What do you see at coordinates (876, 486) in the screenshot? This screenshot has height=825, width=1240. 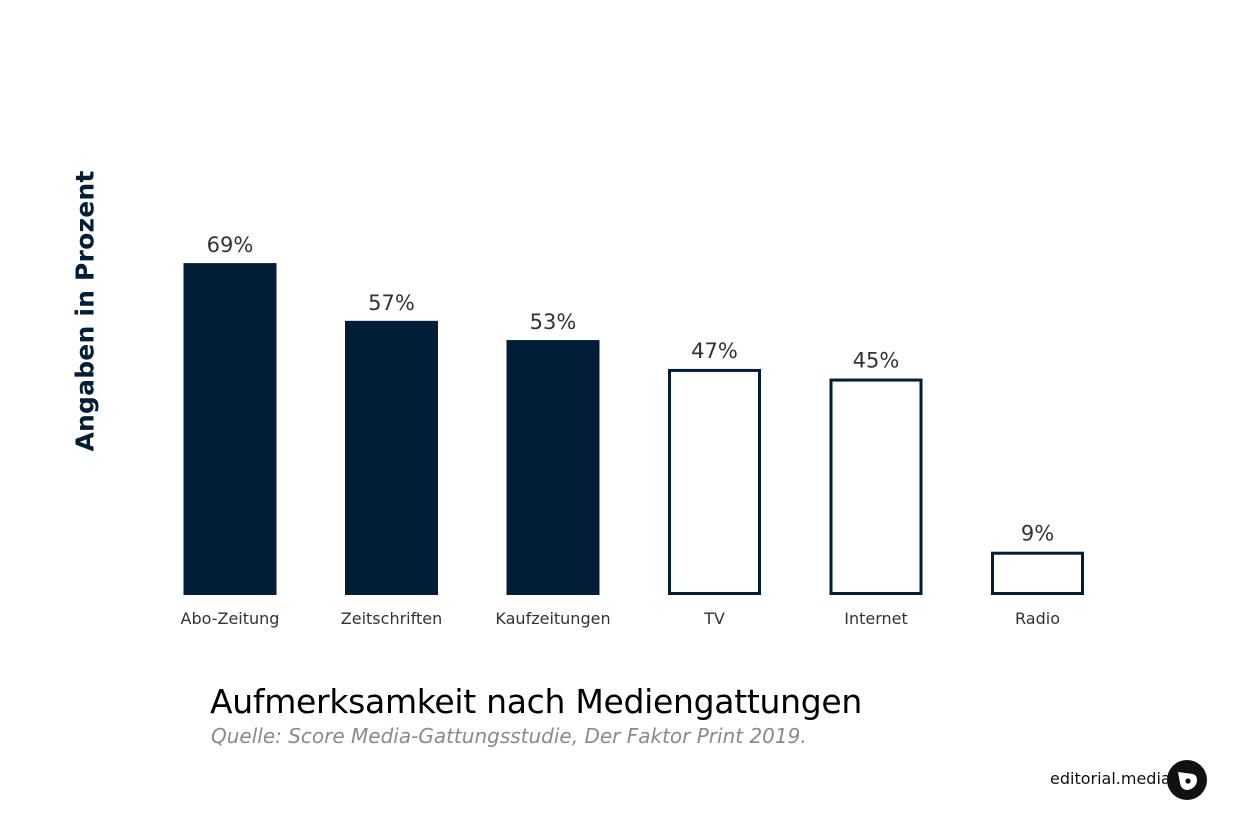 I see `bar-internet` at bounding box center [876, 486].